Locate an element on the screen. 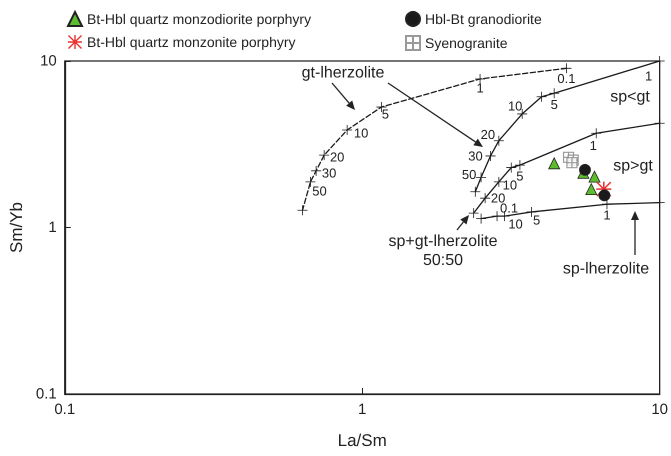 The image size is (671, 456). legend-label: Syenogranite is located at coordinates (466, 43).